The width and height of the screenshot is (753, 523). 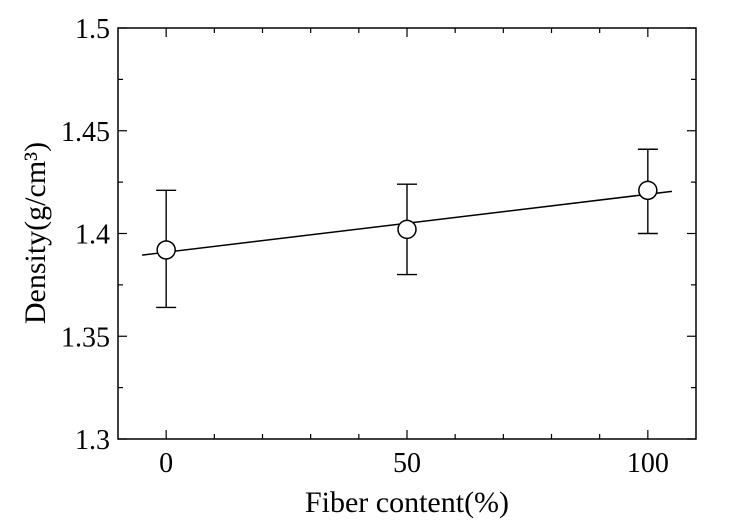 I want to click on y-axis-title: Density(g/cm³), so click(x=35, y=233).